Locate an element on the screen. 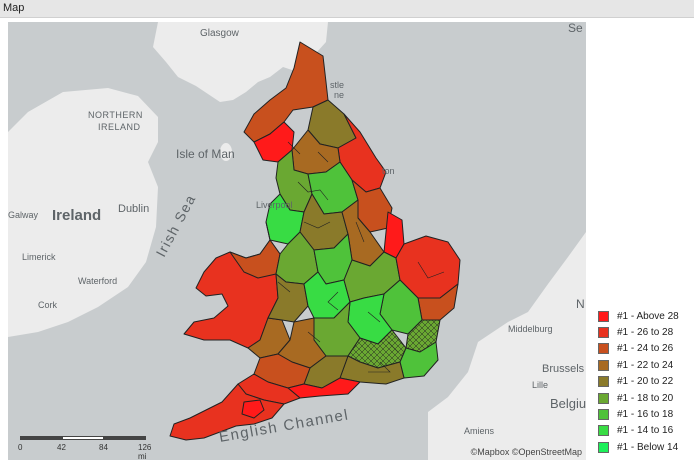  district-boundaries is located at coordinates (361, 257).